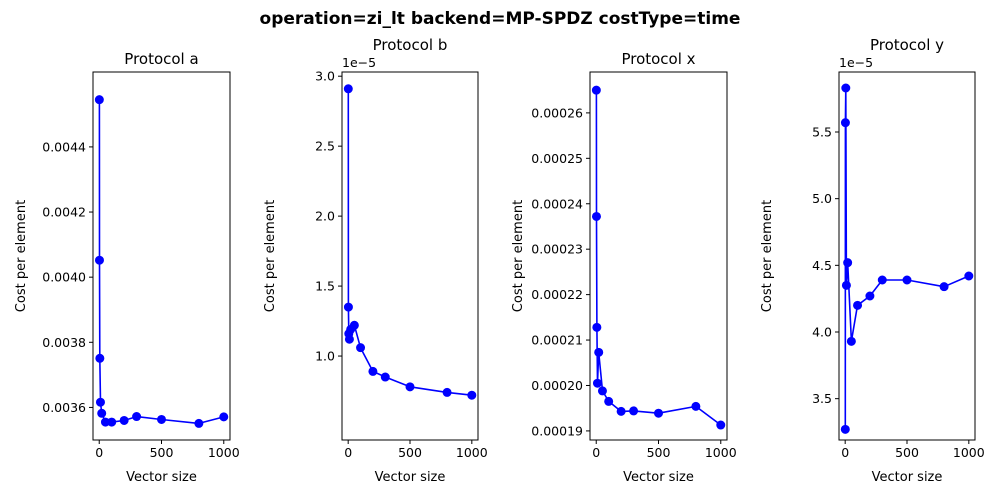 The width and height of the screenshot is (1000, 500). What do you see at coordinates (822, 332) in the screenshot?
I see `y-tick-label: 4.0` at bounding box center [822, 332].